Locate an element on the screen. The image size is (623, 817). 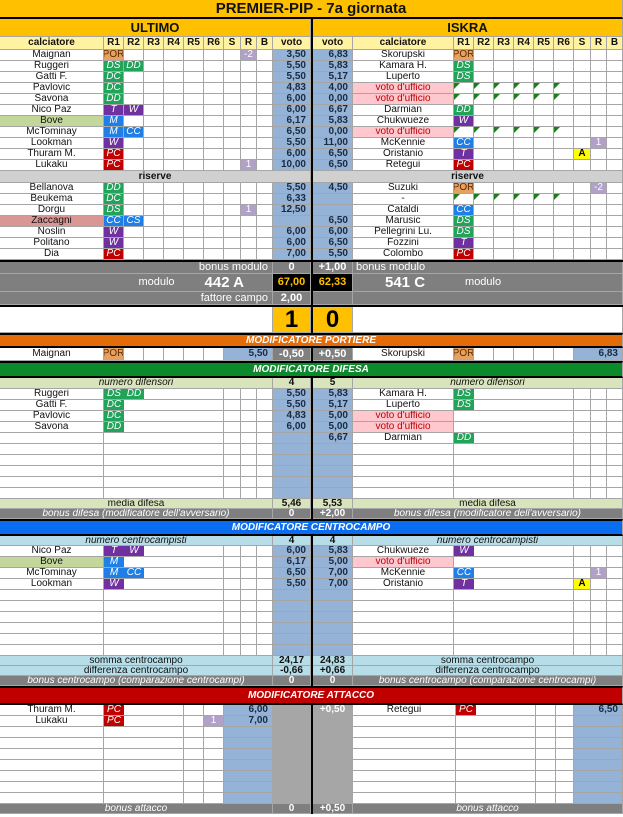
role-badge: CC is located at coordinates (464, 210).